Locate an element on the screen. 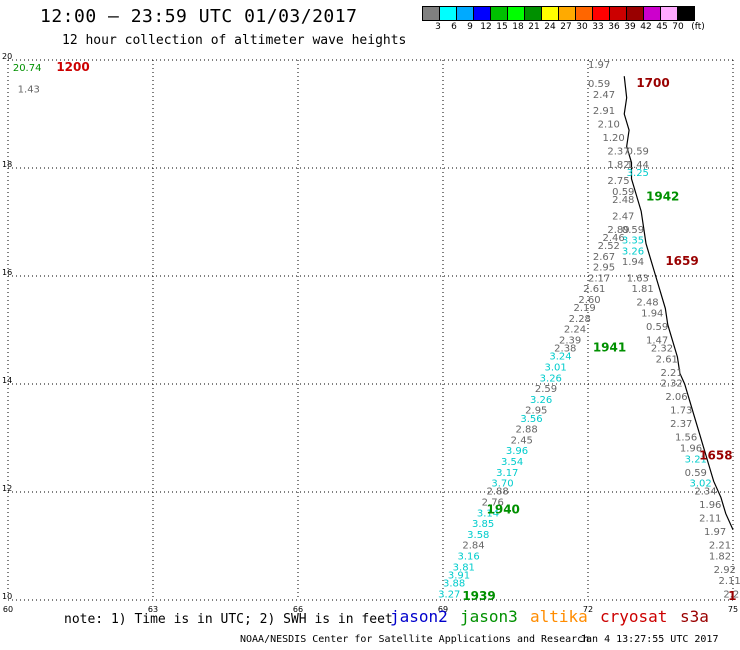 The width and height of the screenshot is (740, 650). wave-height-label: 2.48 is located at coordinates (647, 303).